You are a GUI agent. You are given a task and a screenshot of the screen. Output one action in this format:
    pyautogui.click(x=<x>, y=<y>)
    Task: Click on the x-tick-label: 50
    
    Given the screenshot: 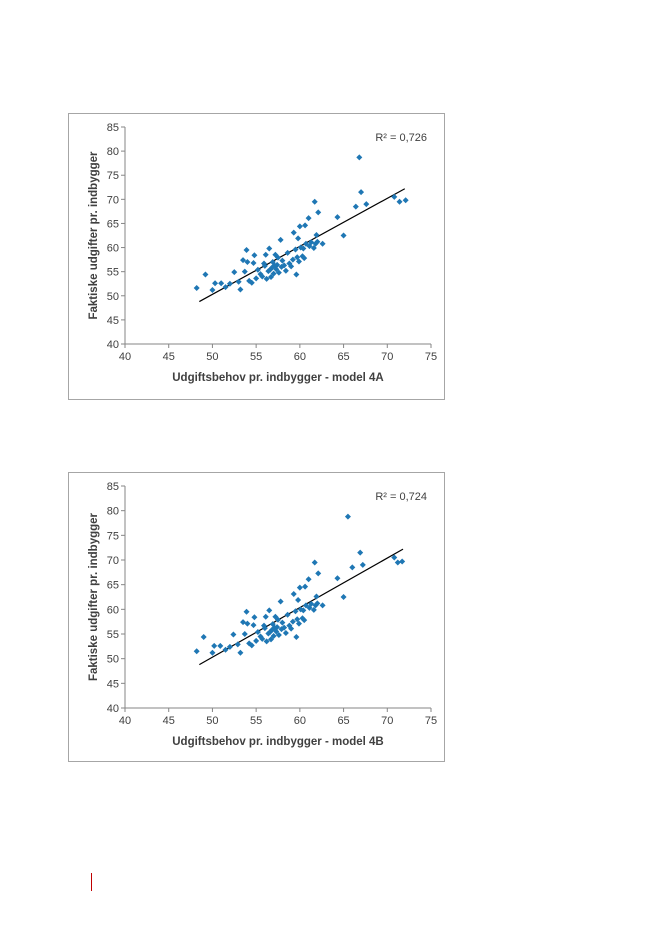 What is the action you would take?
    pyautogui.click(x=212, y=721)
    